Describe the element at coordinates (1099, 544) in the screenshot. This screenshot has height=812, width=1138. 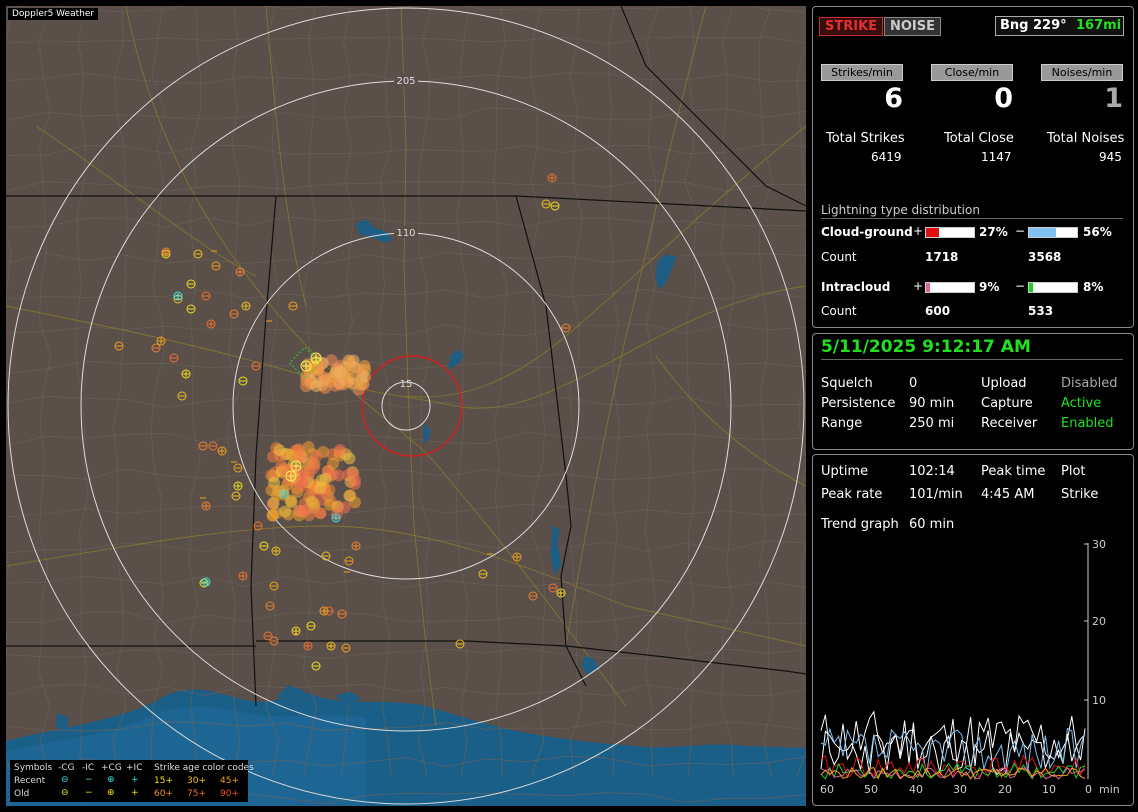
I see `trend-y-tick-30: 30` at that location.